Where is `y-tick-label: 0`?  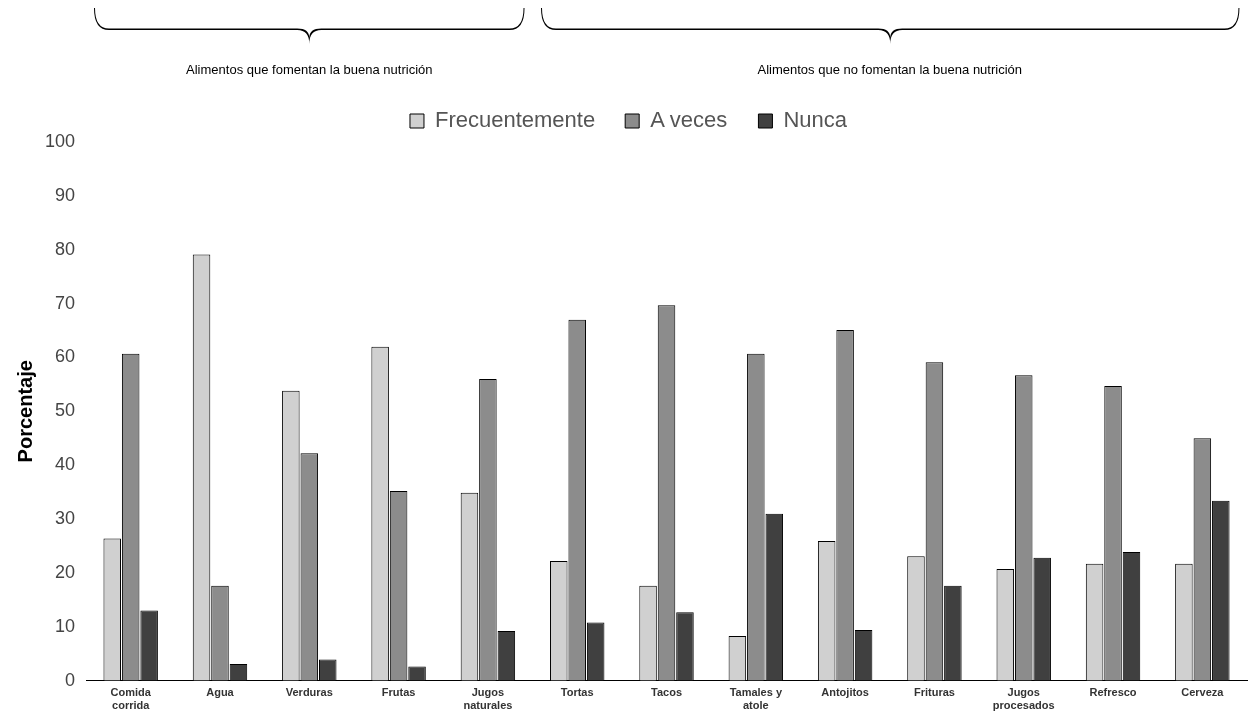 y-tick-label: 0 is located at coordinates (70, 679).